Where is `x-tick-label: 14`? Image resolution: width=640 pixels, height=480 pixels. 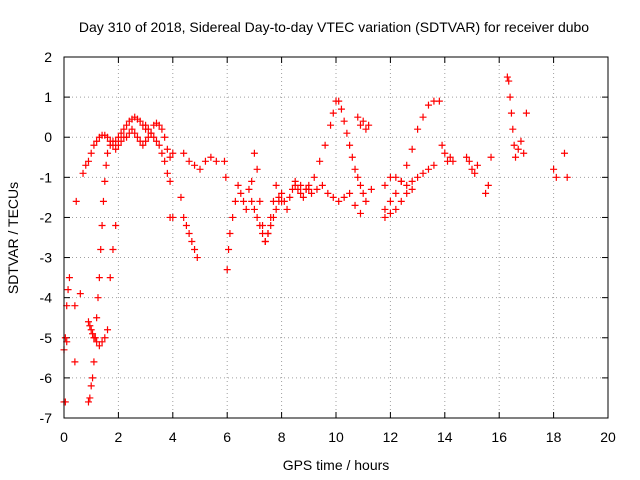 x-tick-label: 14 is located at coordinates (445, 437).